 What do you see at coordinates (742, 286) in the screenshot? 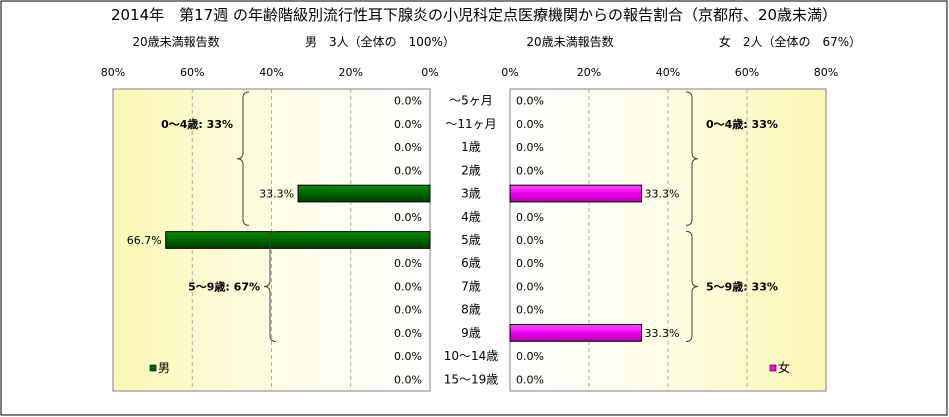
I see `female-age-group-annotation: 5～9歳: 33%` at bounding box center [742, 286].